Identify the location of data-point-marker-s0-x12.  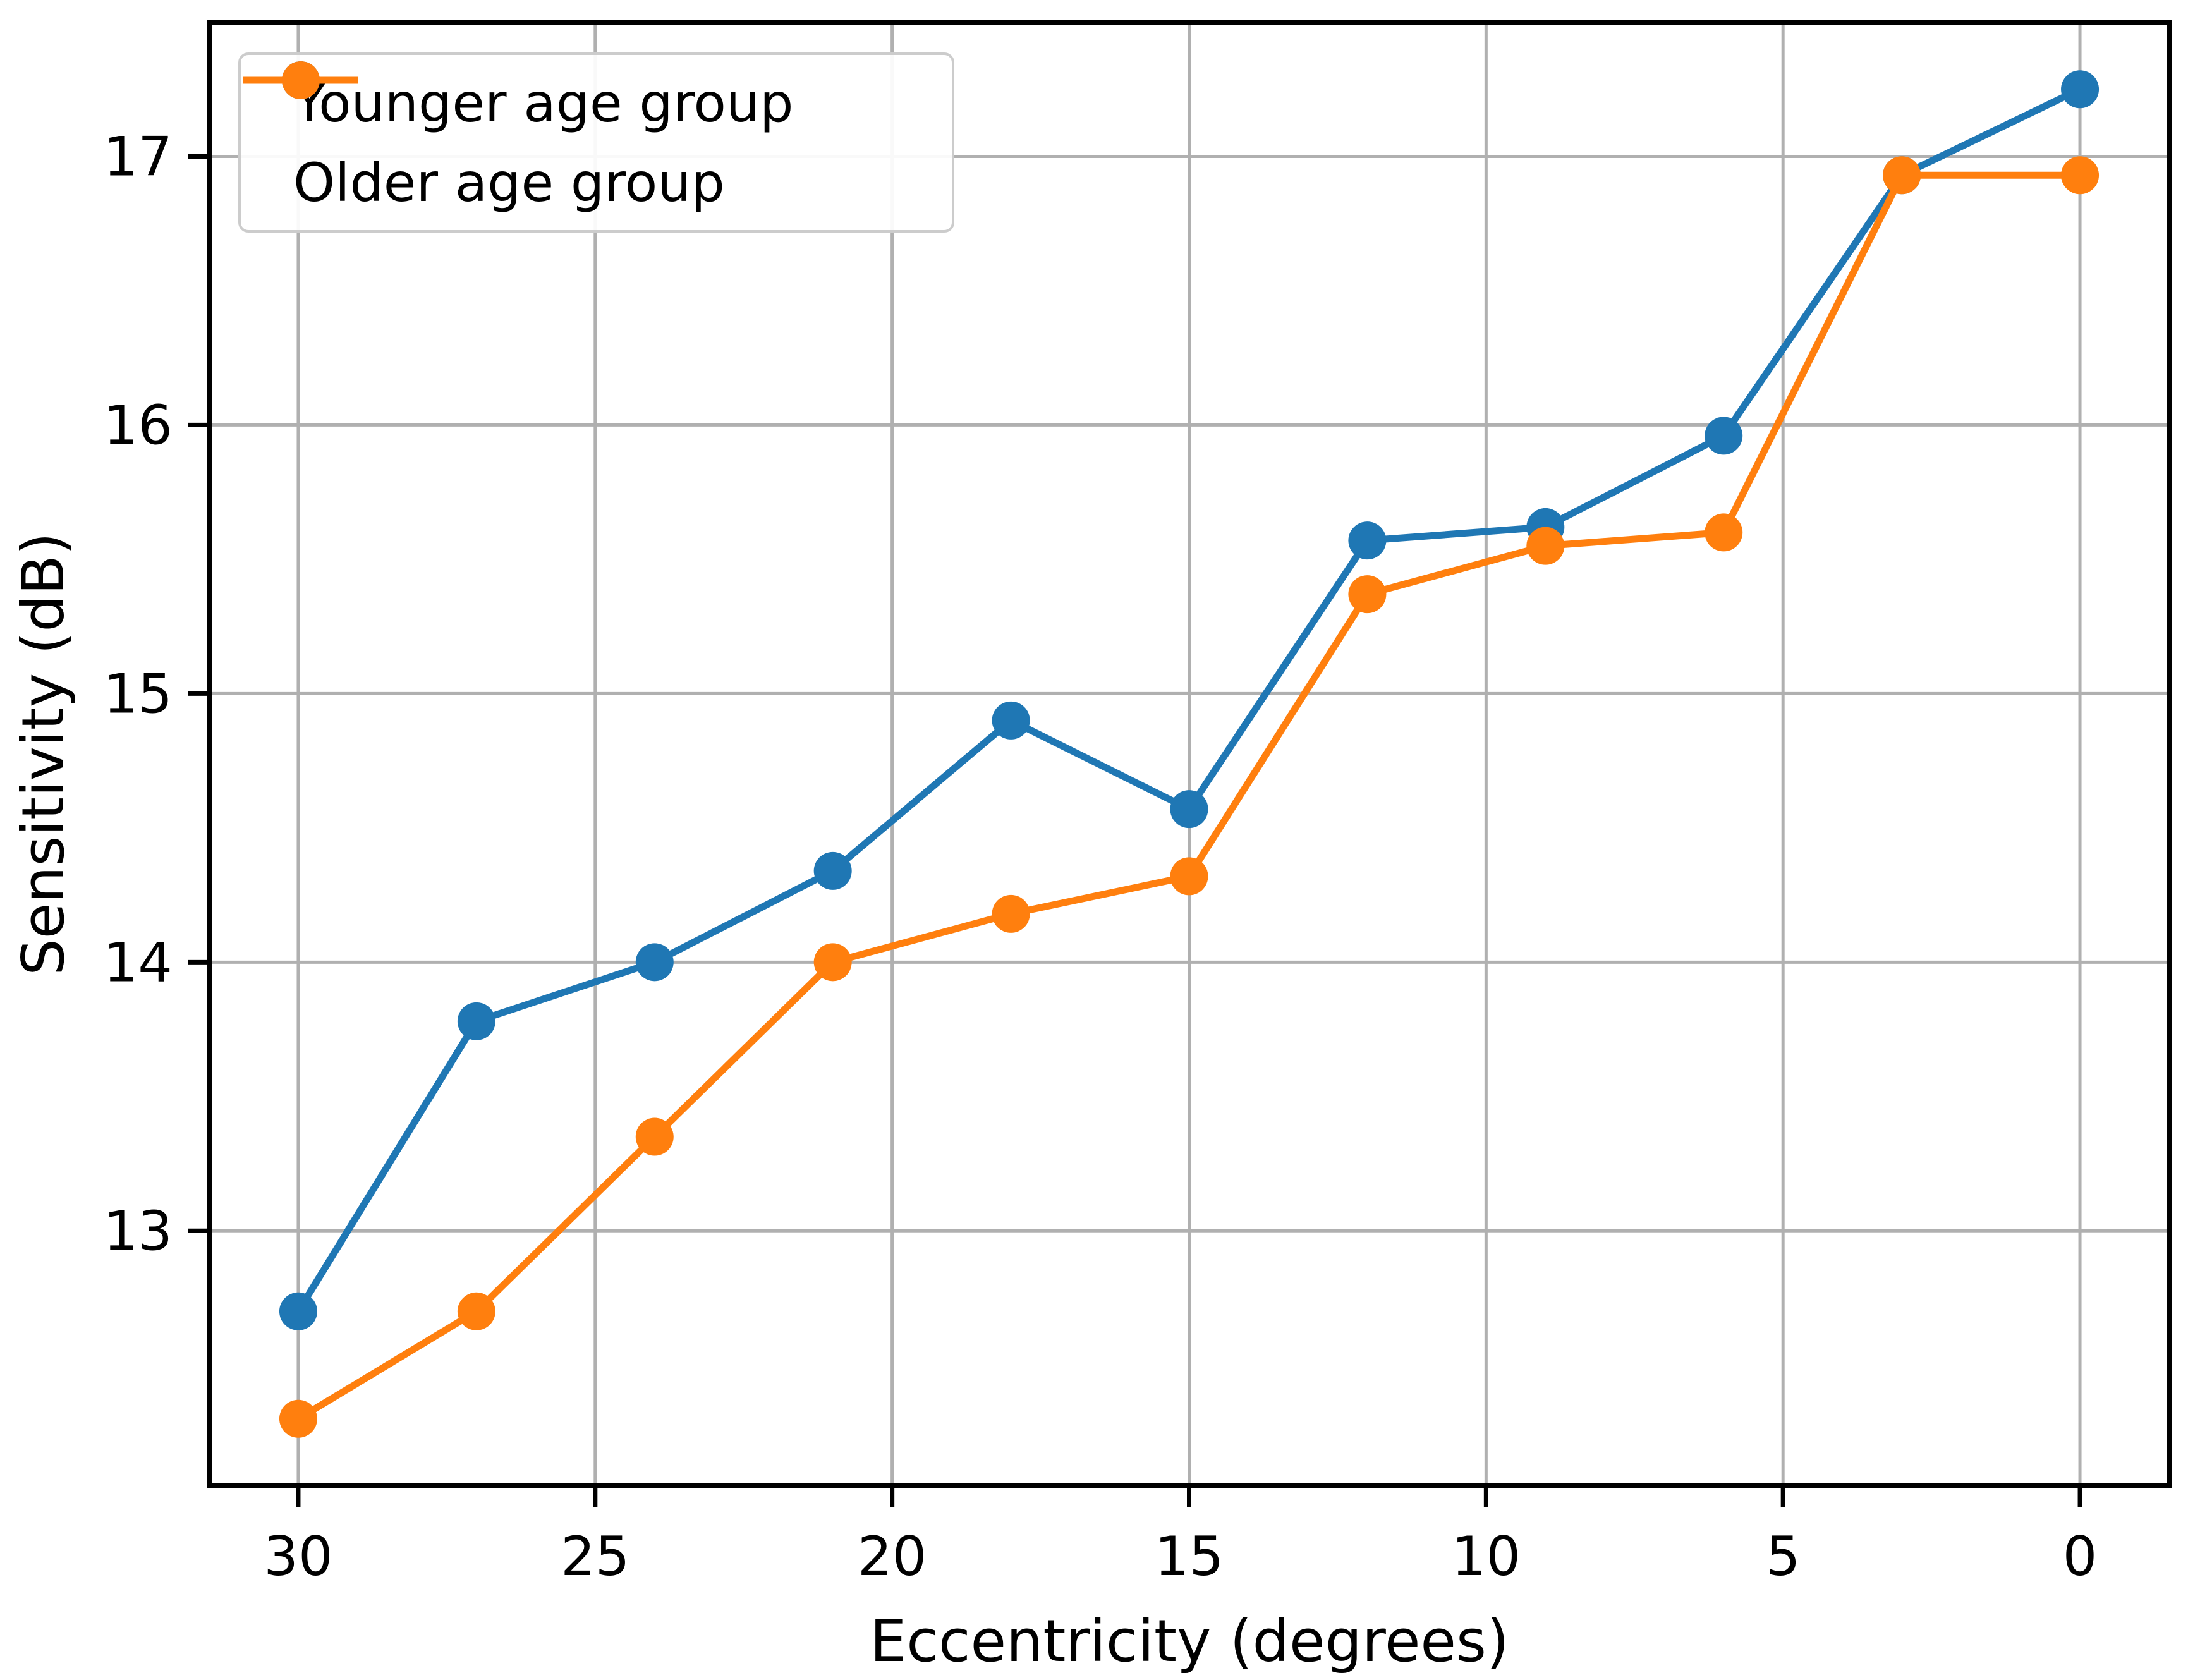
(1367, 540).